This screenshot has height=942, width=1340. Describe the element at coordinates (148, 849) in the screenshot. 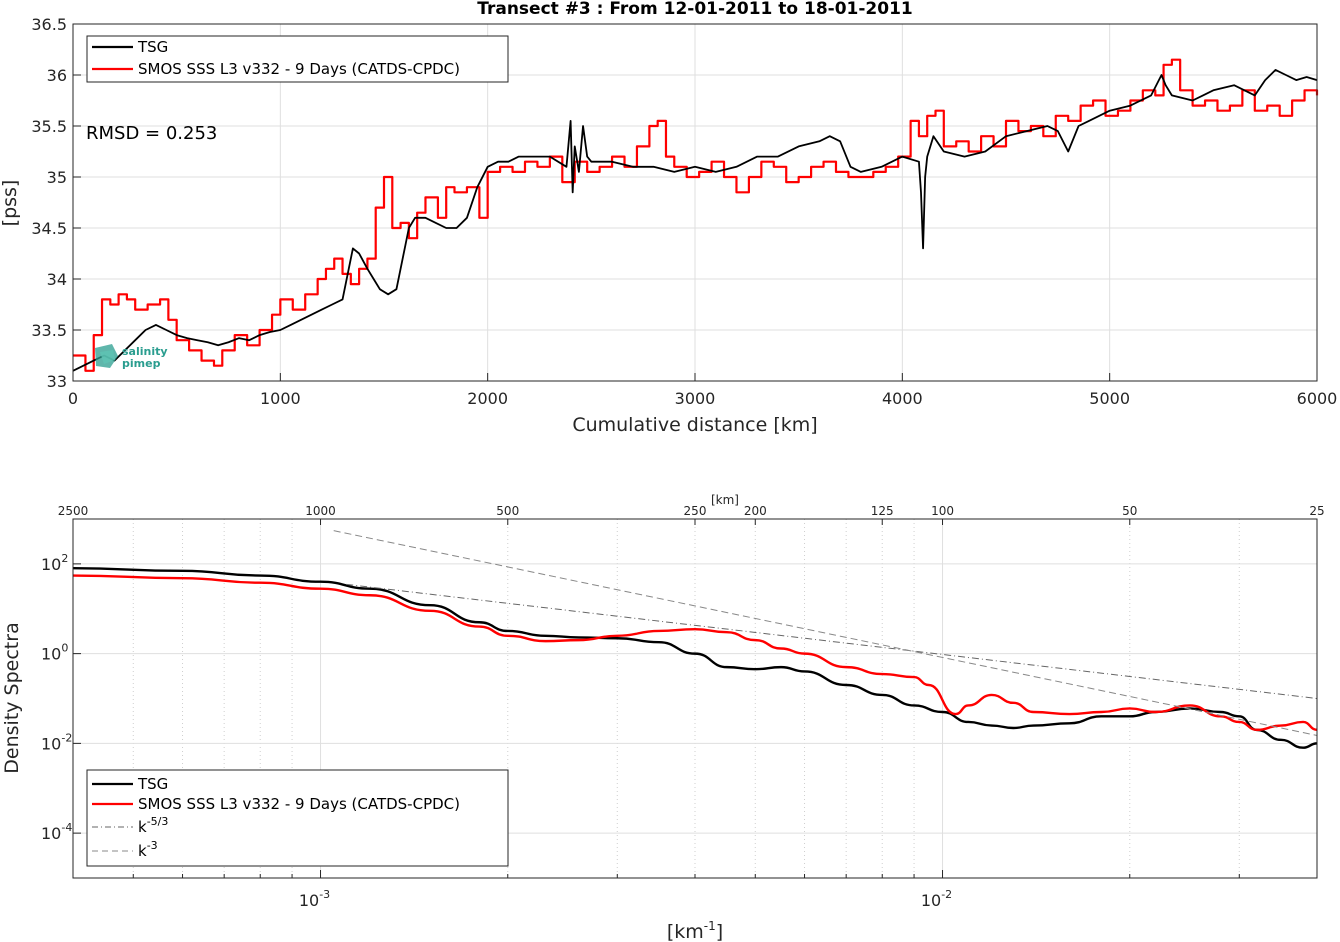

I see `legend-label-k3: k-3` at that location.